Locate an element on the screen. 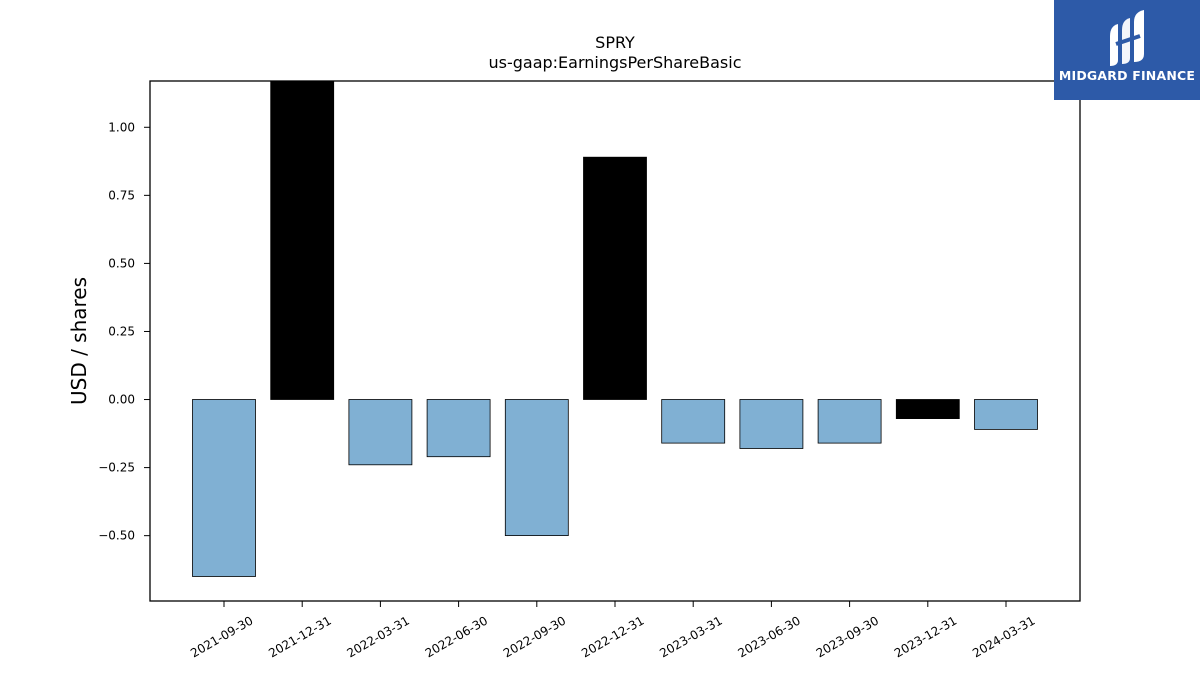 This screenshot has width=1200, height=675. x-tick-label: 2023-12-31 is located at coordinates (925, 636).